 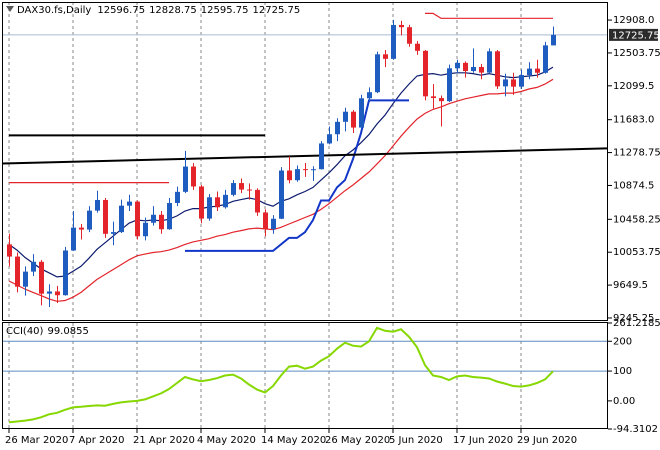 What do you see at coordinates (357, 440) in the screenshot?
I see `x-tick-label: 26 May 2020` at bounding box center [357, 440].